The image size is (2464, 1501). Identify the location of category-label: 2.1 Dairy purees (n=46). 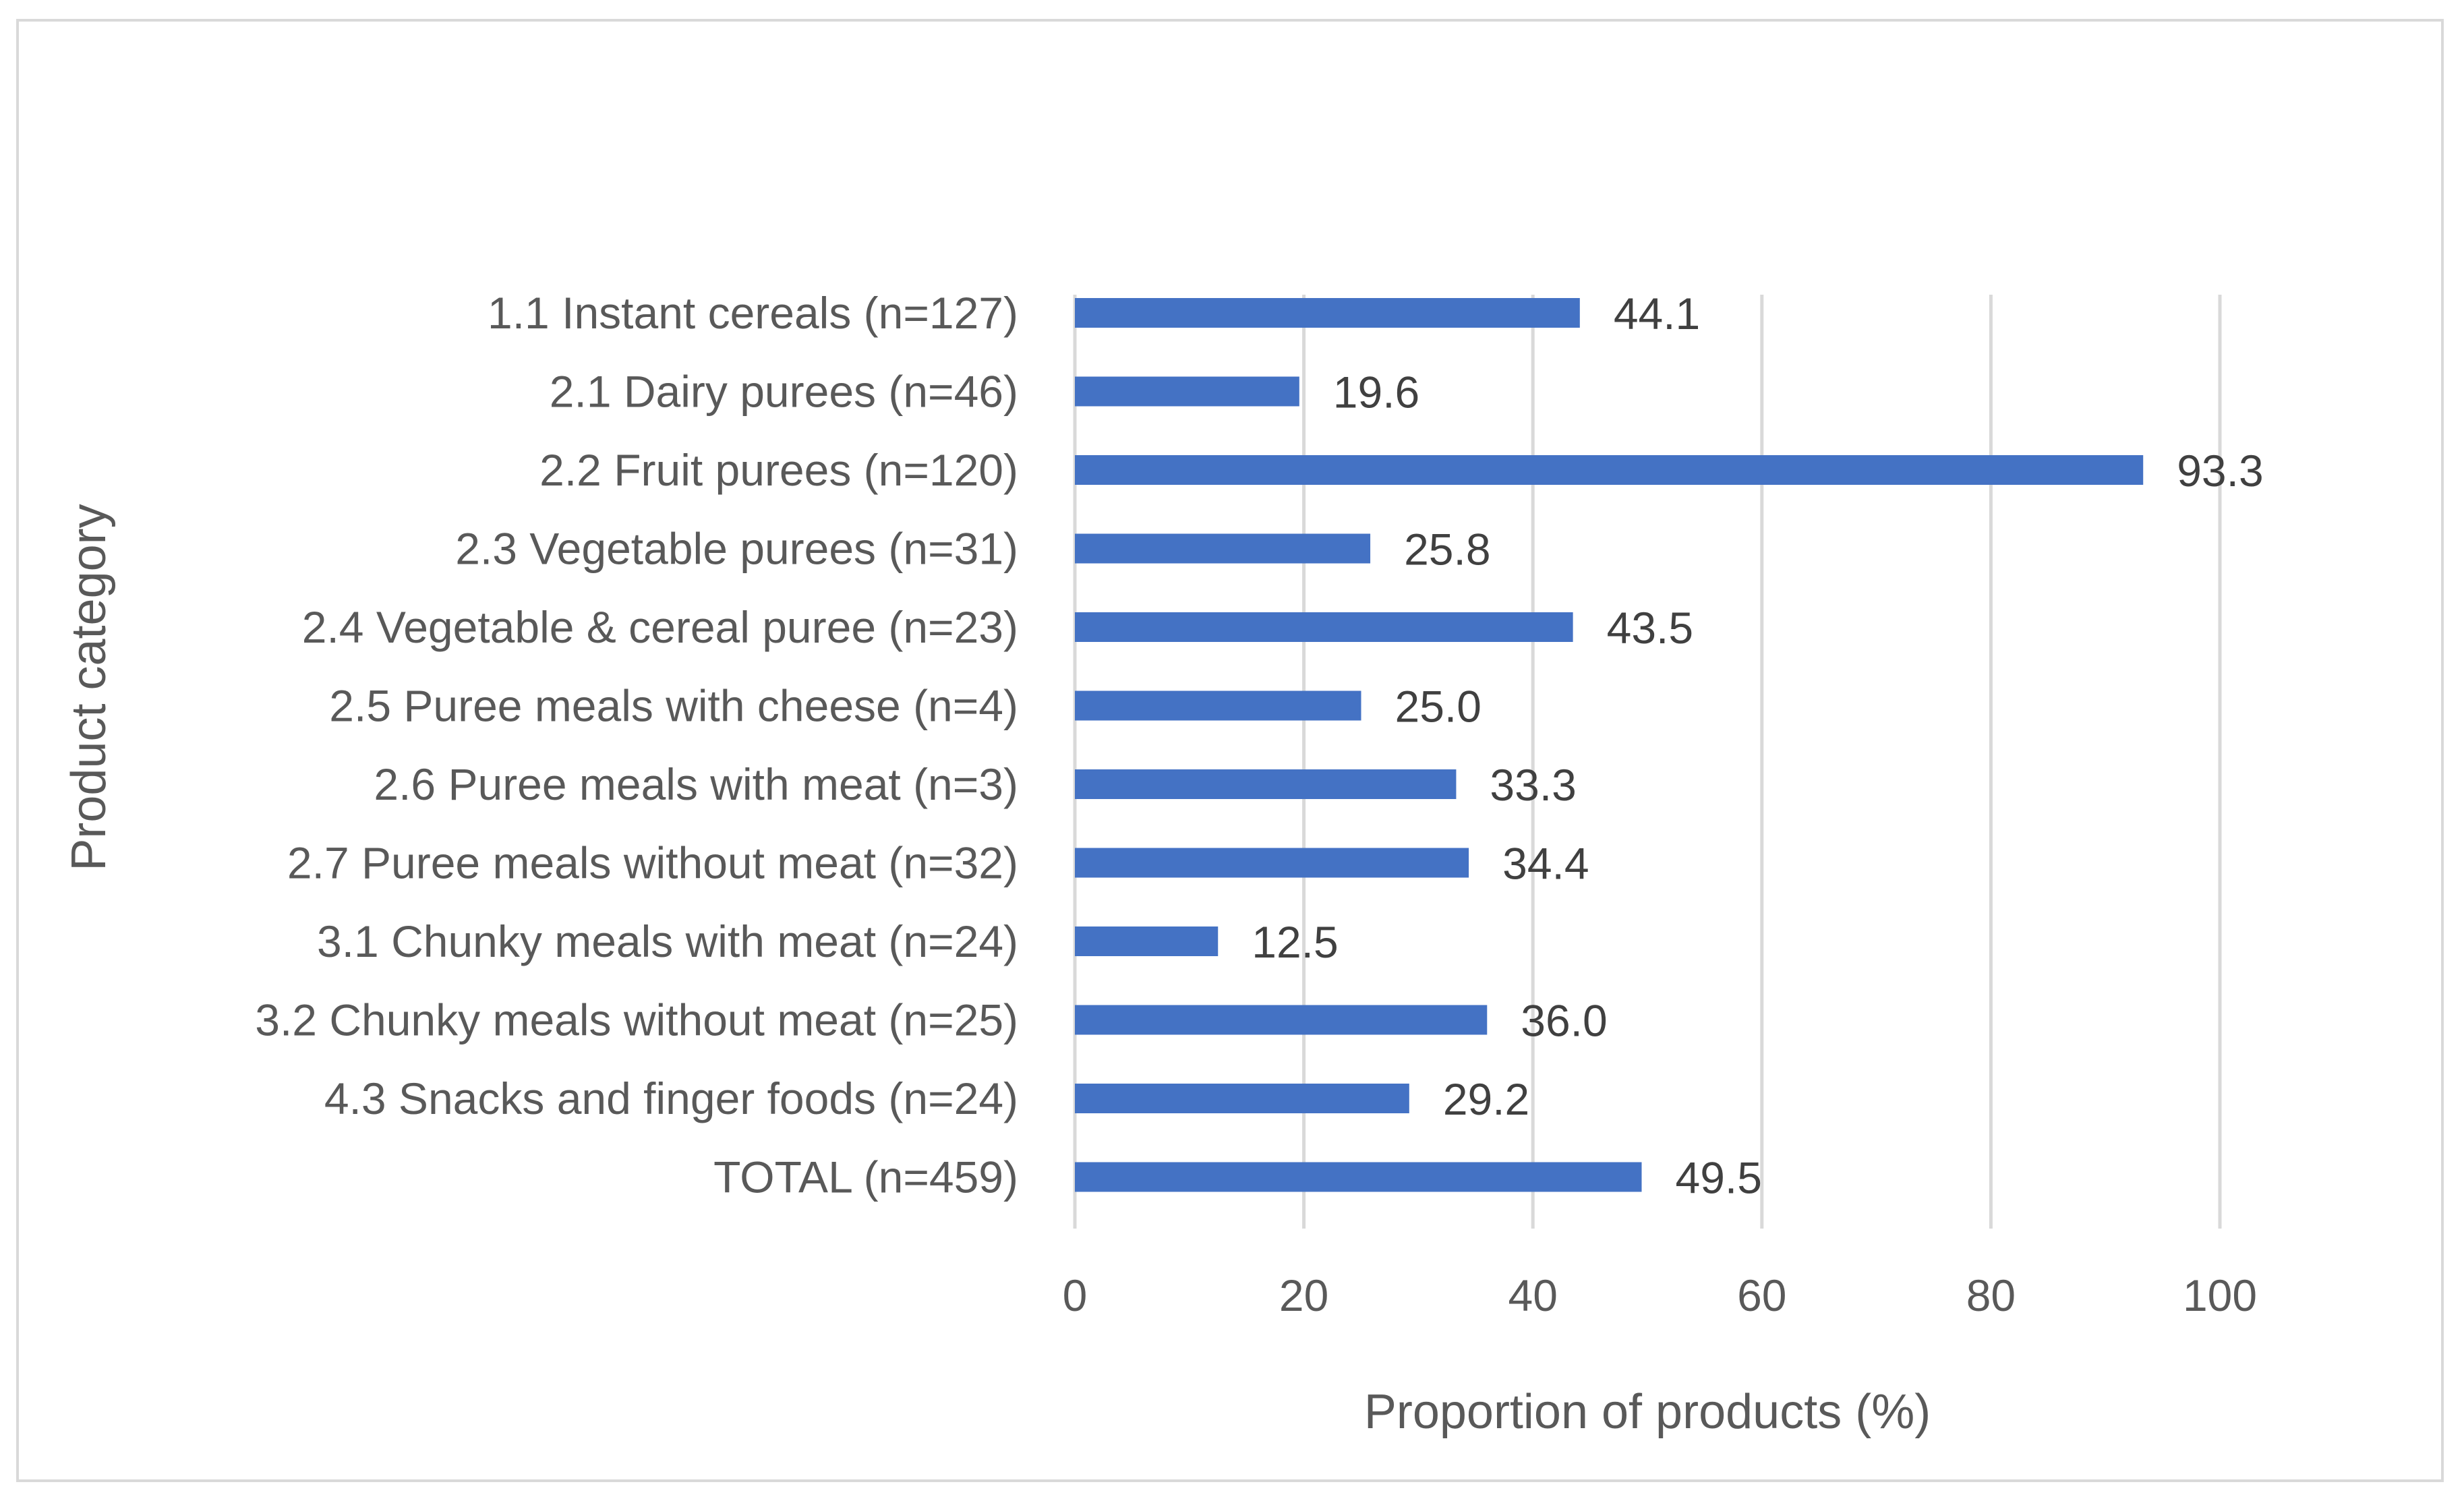
(784, 392).